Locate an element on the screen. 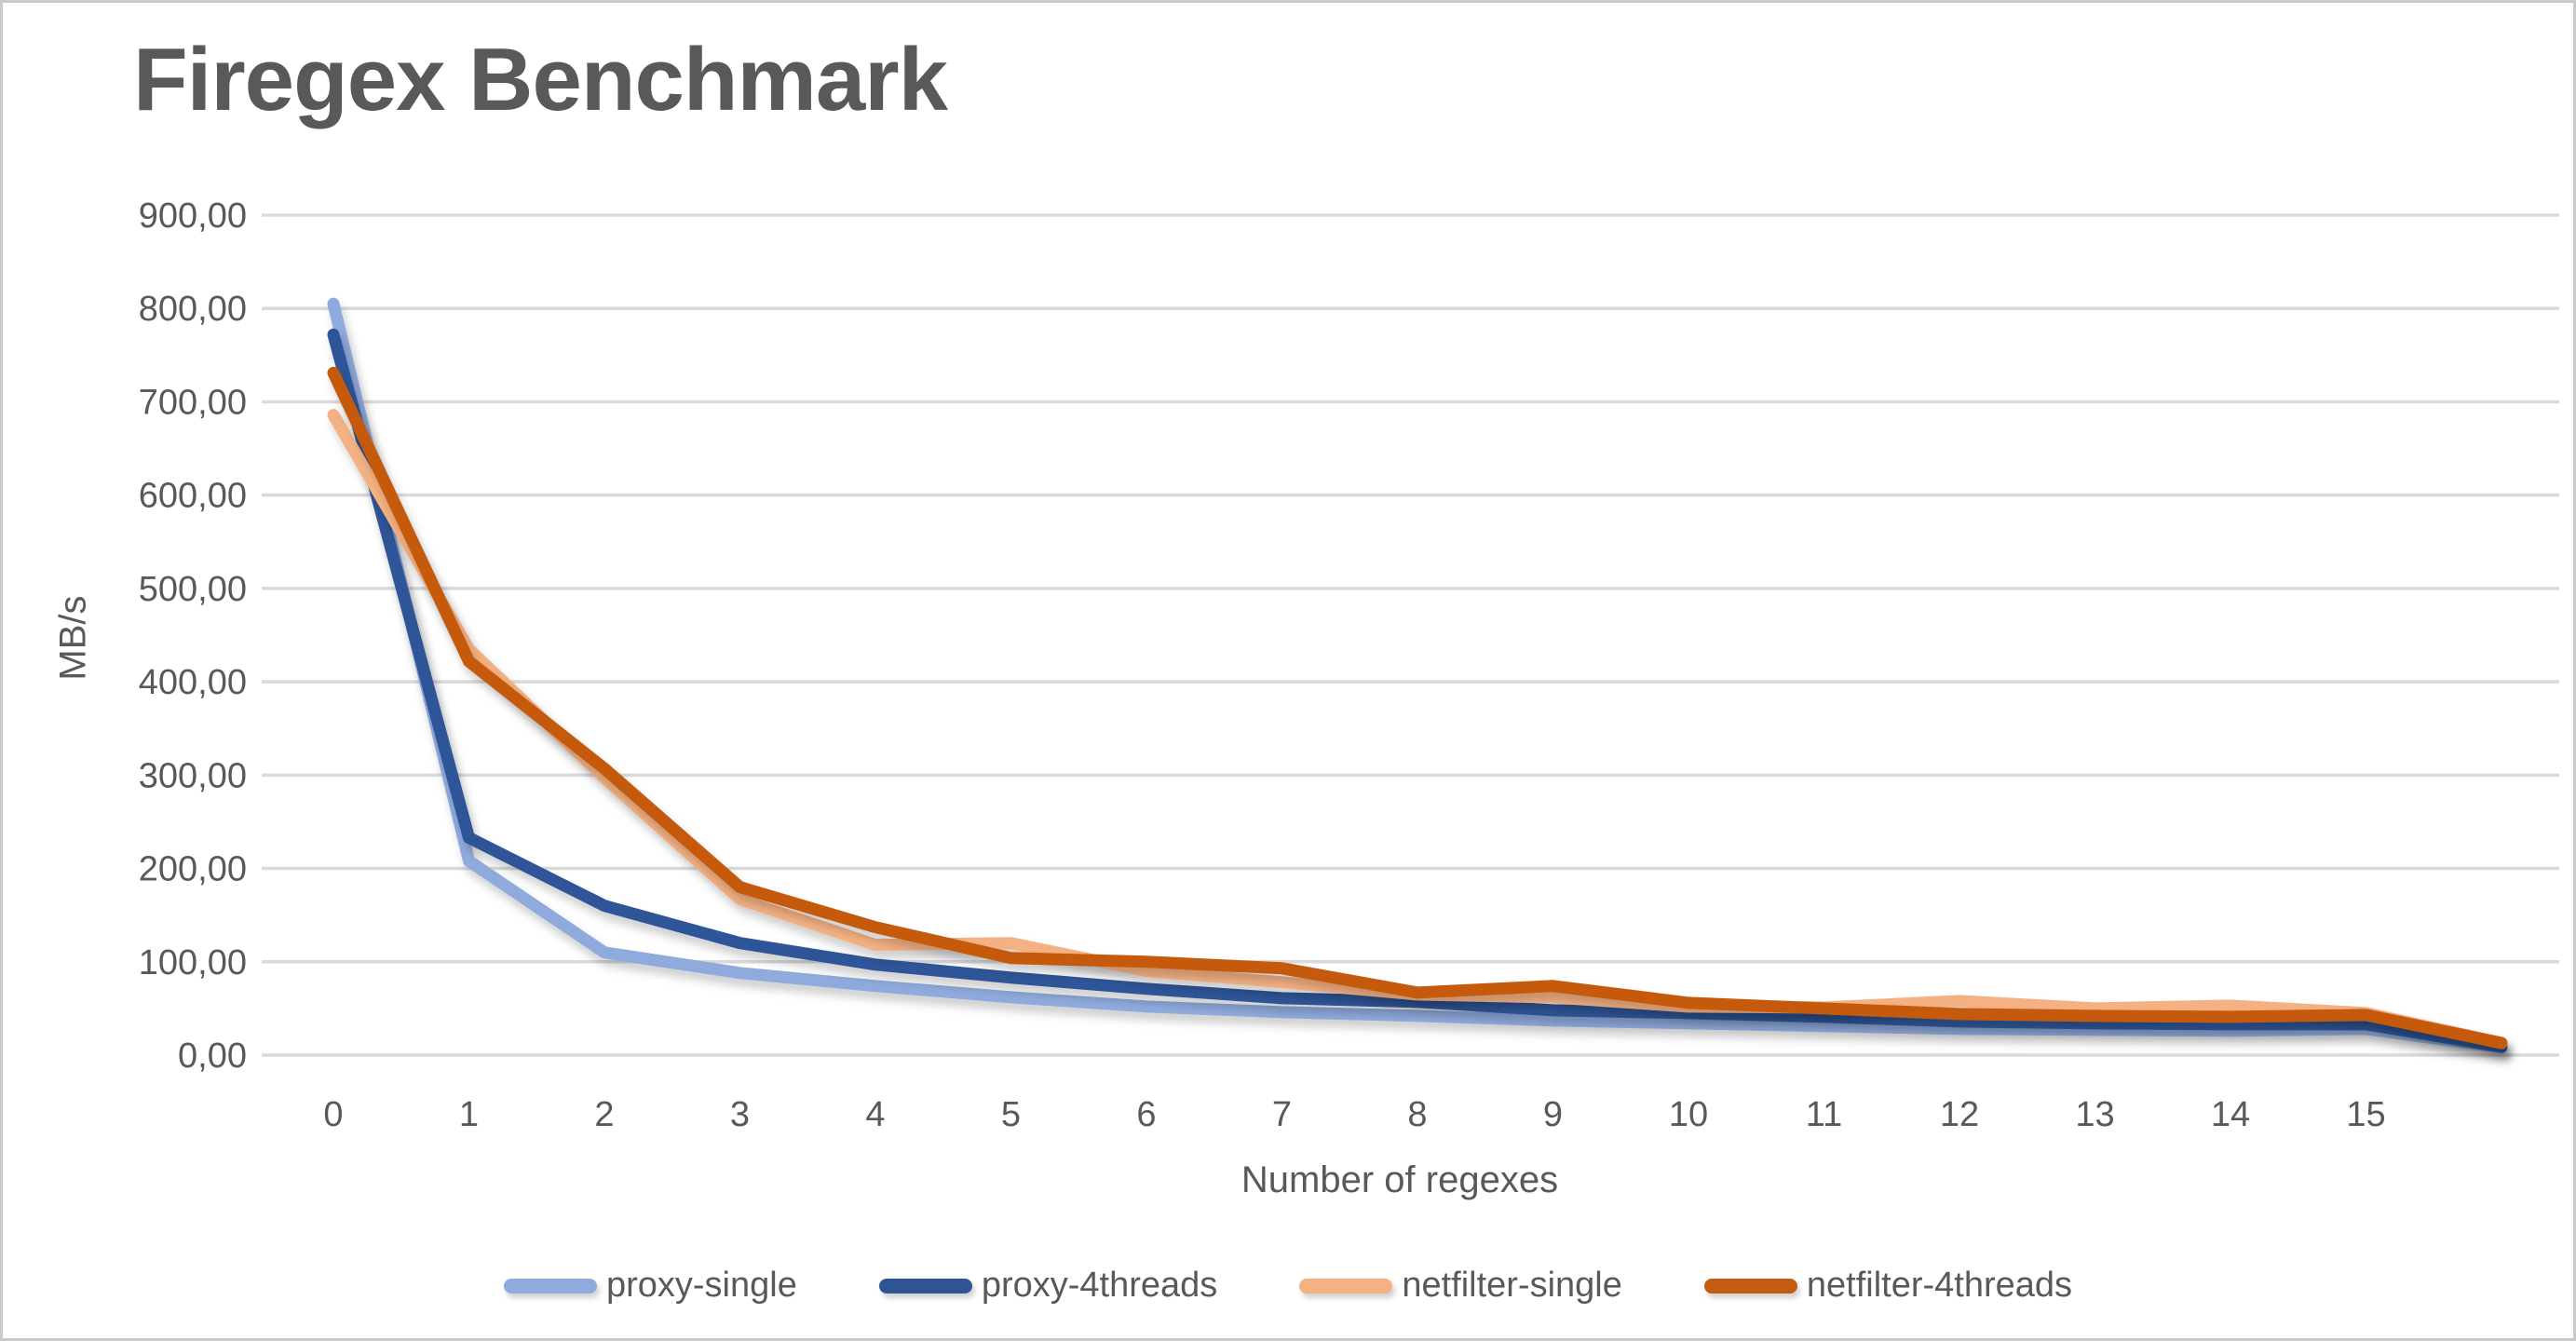 This screenshot has height=1341, width=2576. legend-swatch-netfilter-4threads is located at coordinates (1750, 1286).